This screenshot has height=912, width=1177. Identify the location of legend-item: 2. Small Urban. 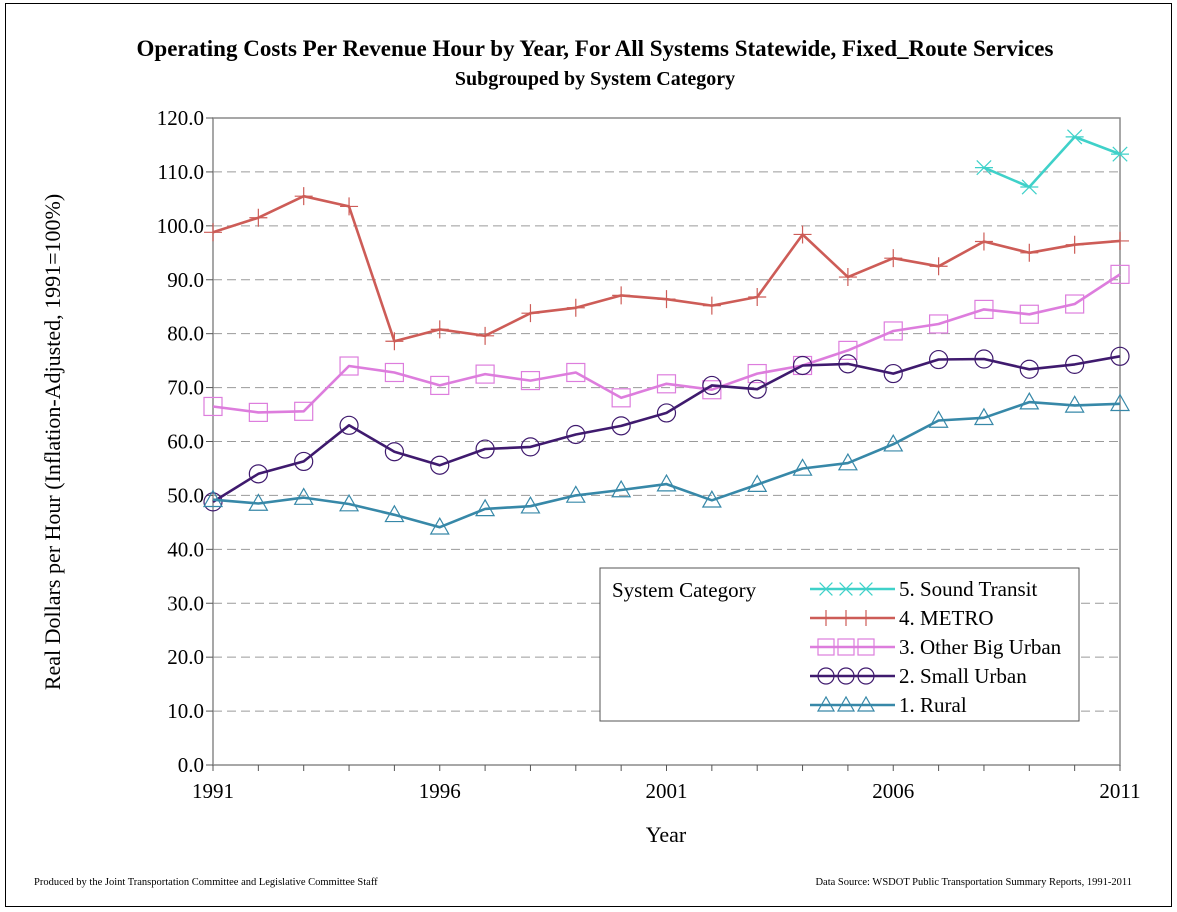
(918, 676).